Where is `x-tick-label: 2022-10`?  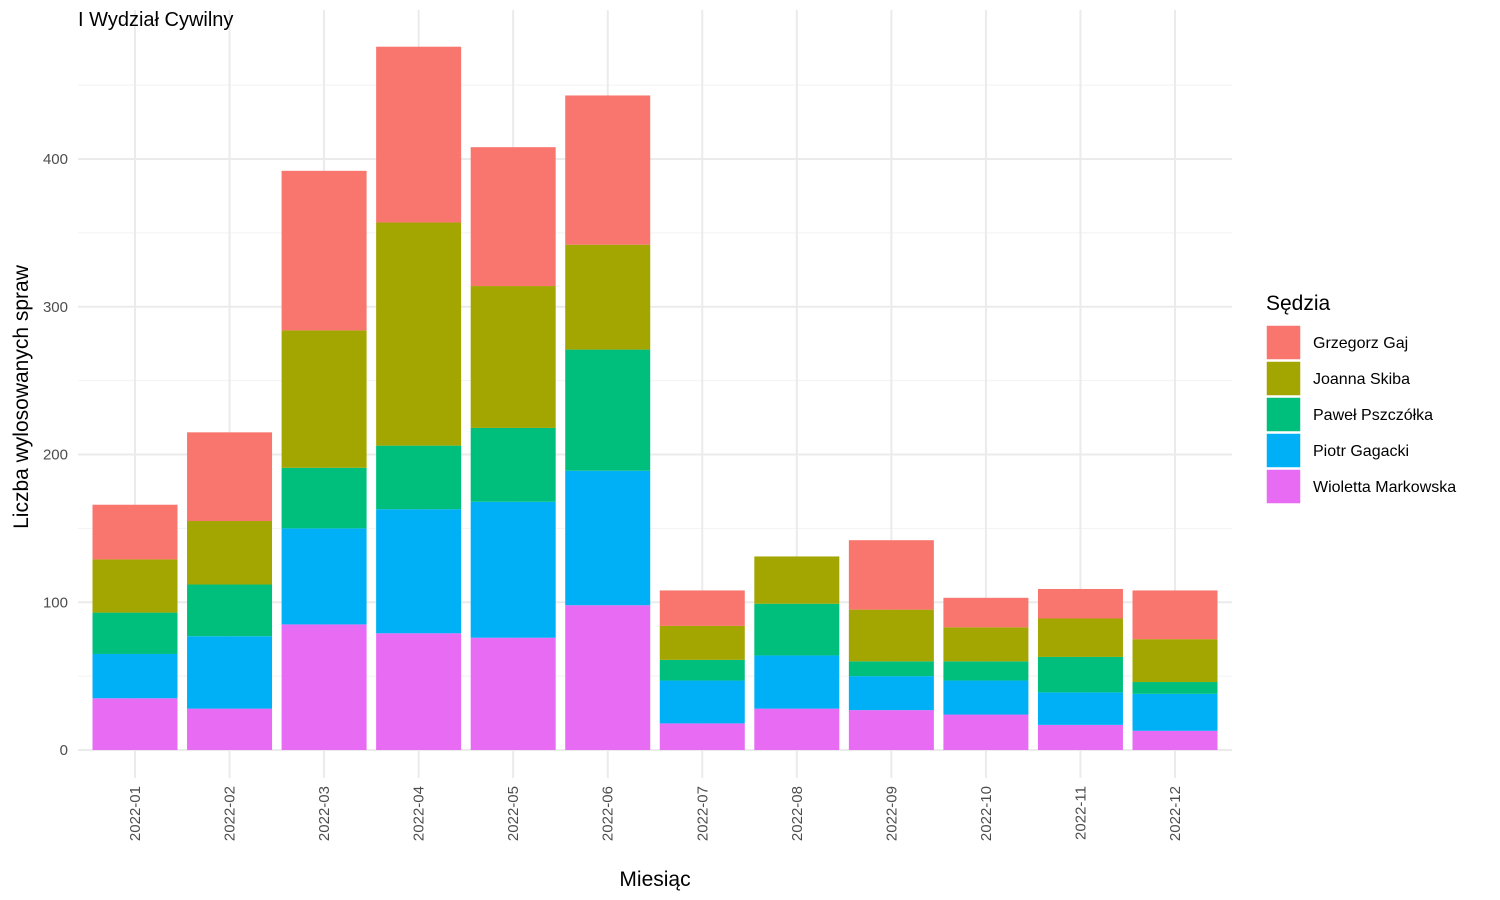
x-tick-label: 2022-10 is located at coordinates (986, 813).